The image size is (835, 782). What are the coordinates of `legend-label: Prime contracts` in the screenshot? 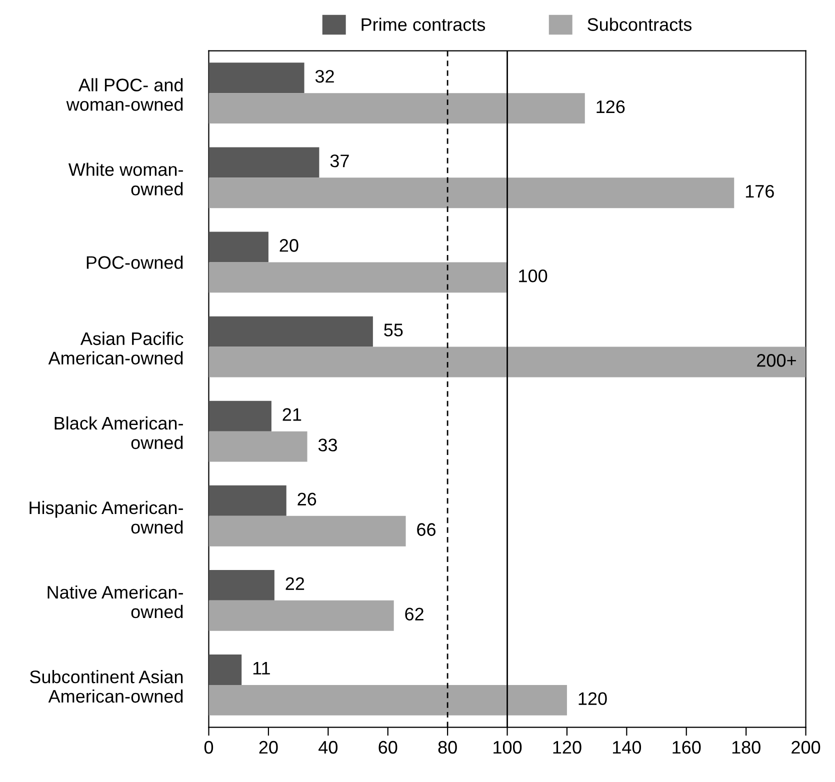 It's located at (424, 24).